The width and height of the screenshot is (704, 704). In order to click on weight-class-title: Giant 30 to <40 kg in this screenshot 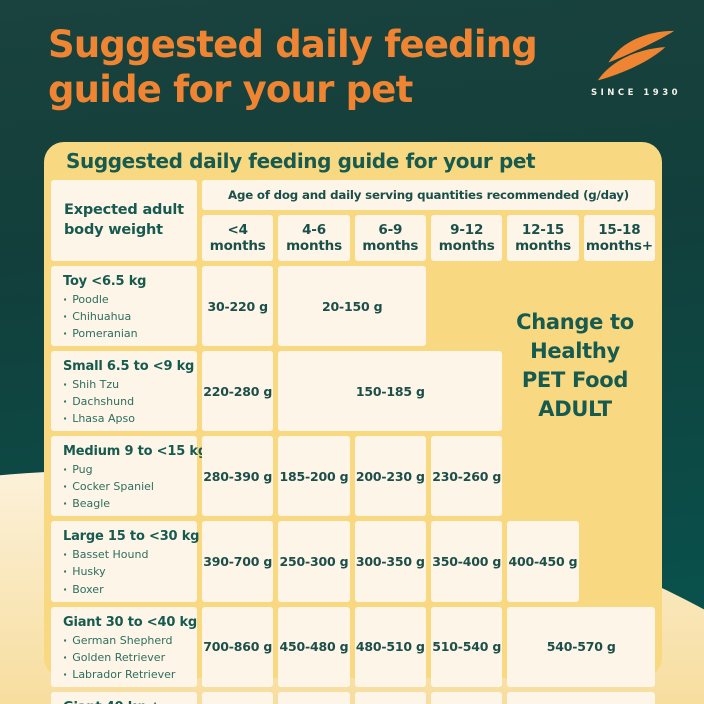, I will do `click(130, 622)`.